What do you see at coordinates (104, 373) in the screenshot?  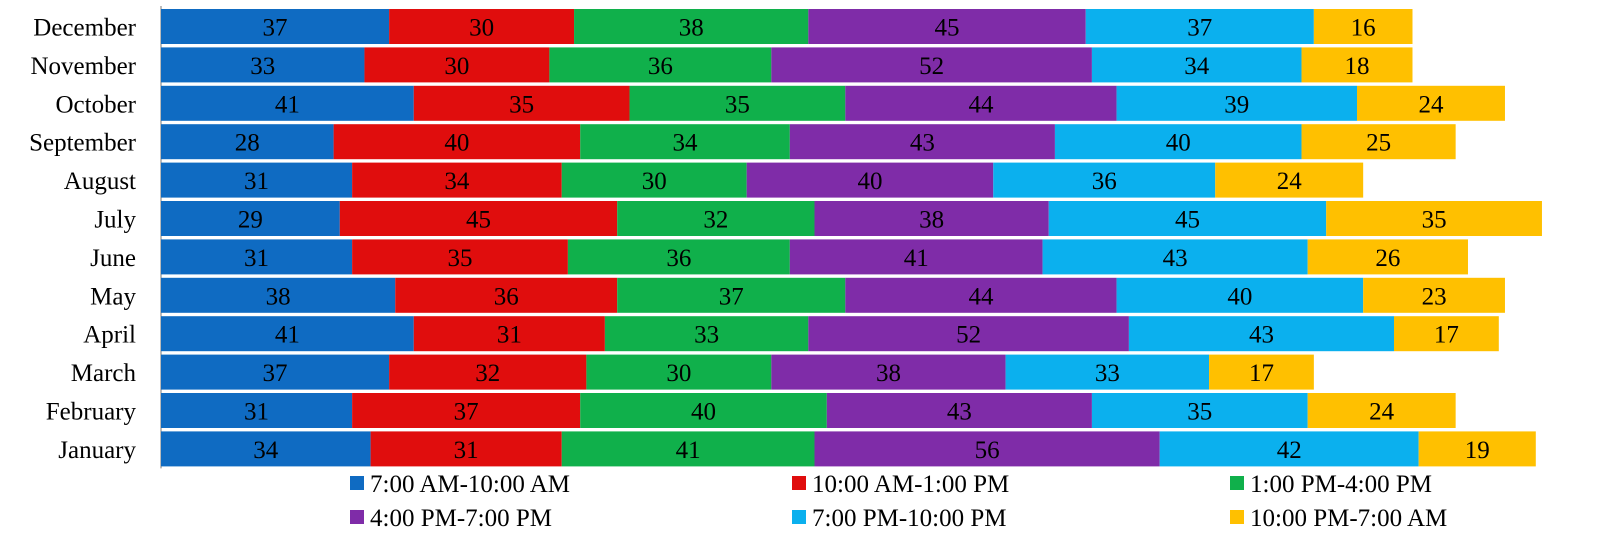 I see `month-label: March` at bounding box center [104, 373].